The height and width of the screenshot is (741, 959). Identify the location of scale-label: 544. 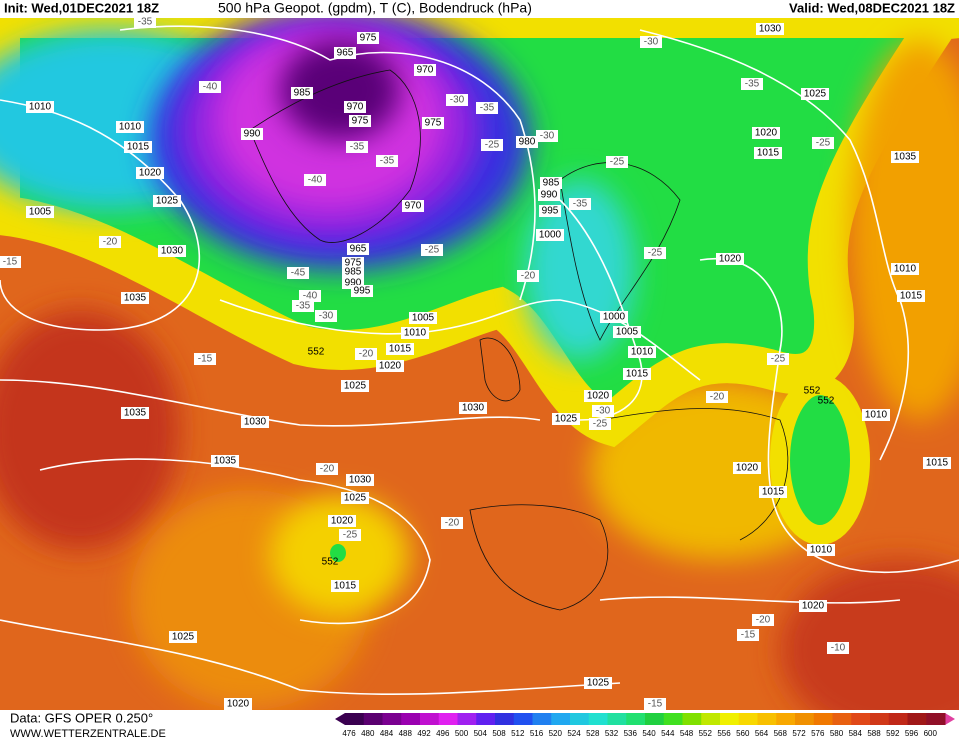
(668, 733).